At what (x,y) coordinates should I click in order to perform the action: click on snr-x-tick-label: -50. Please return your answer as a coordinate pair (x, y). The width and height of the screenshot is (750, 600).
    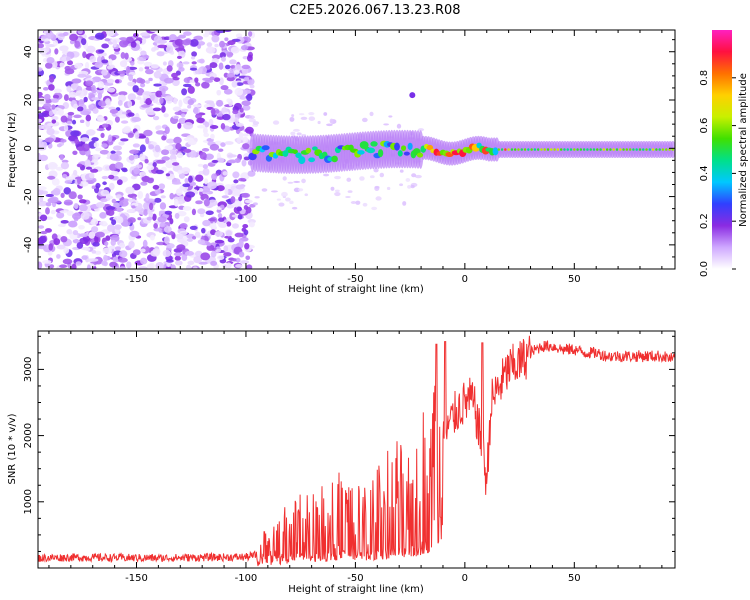
    Looking at the image, I should click on (355, 578).